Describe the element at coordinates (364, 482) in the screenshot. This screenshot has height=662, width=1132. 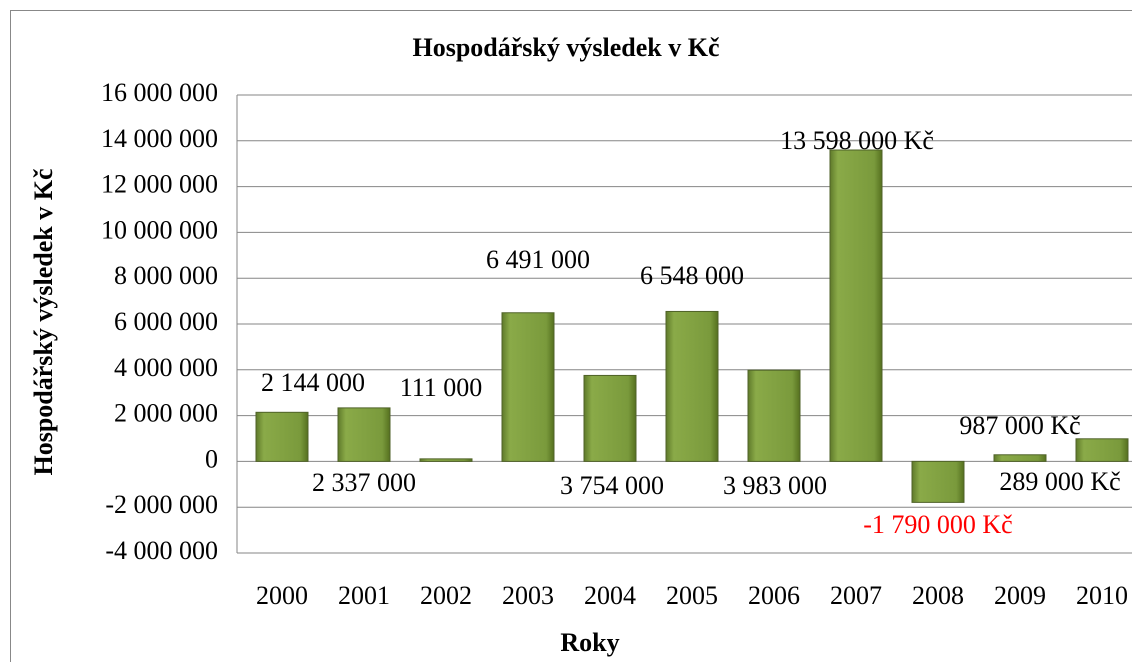
I see `value-label: 2 337 000` at that location.